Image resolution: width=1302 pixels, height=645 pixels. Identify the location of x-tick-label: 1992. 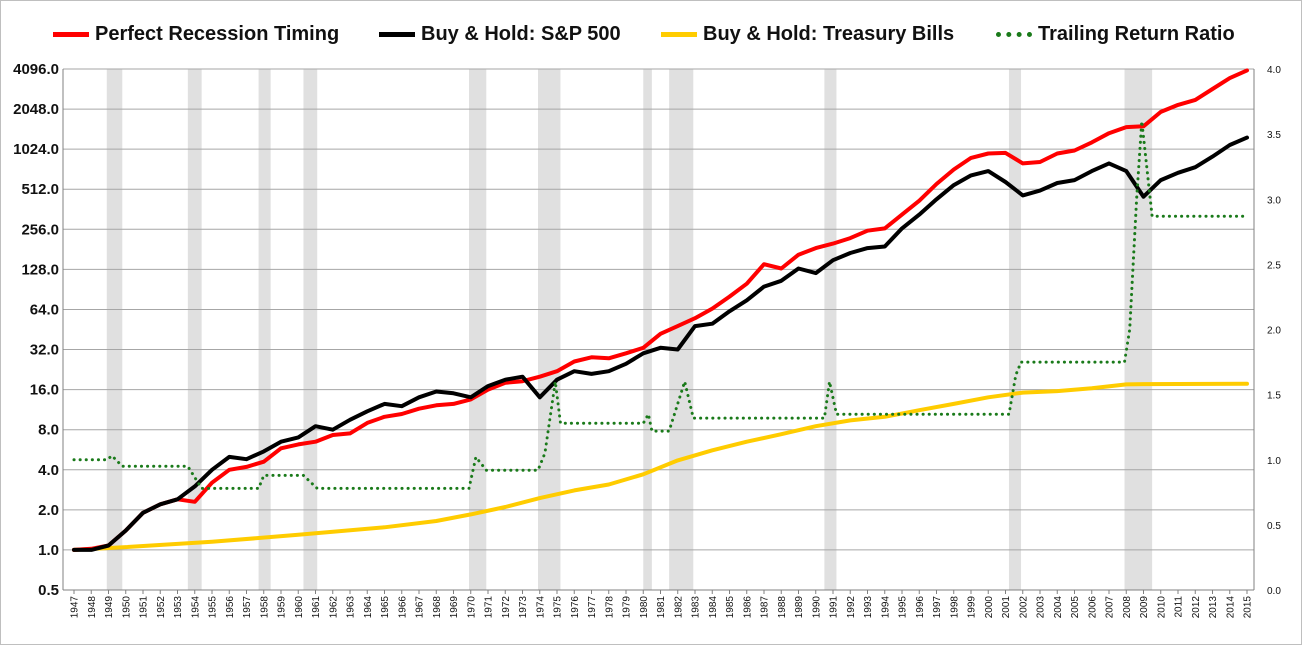
(851, 607).